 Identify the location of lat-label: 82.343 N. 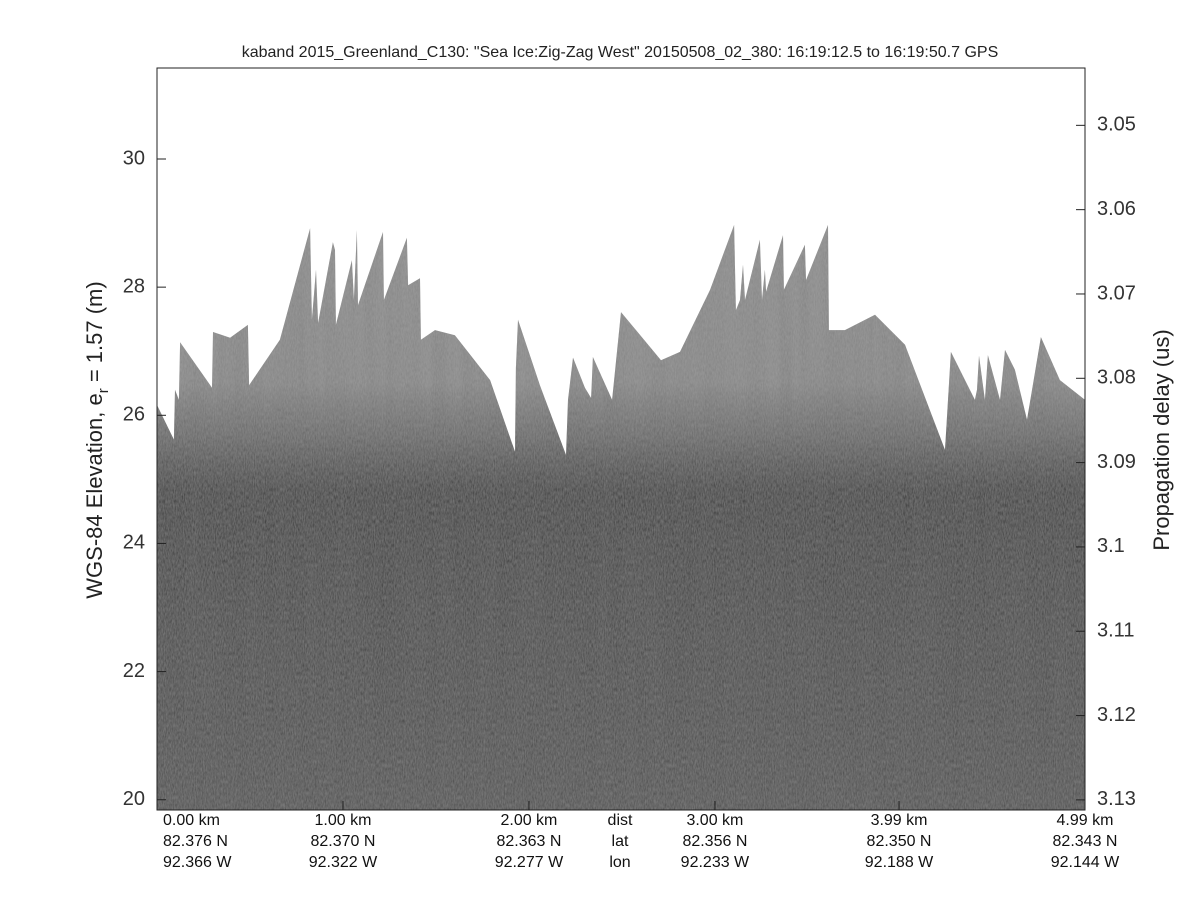
(1085, 841).